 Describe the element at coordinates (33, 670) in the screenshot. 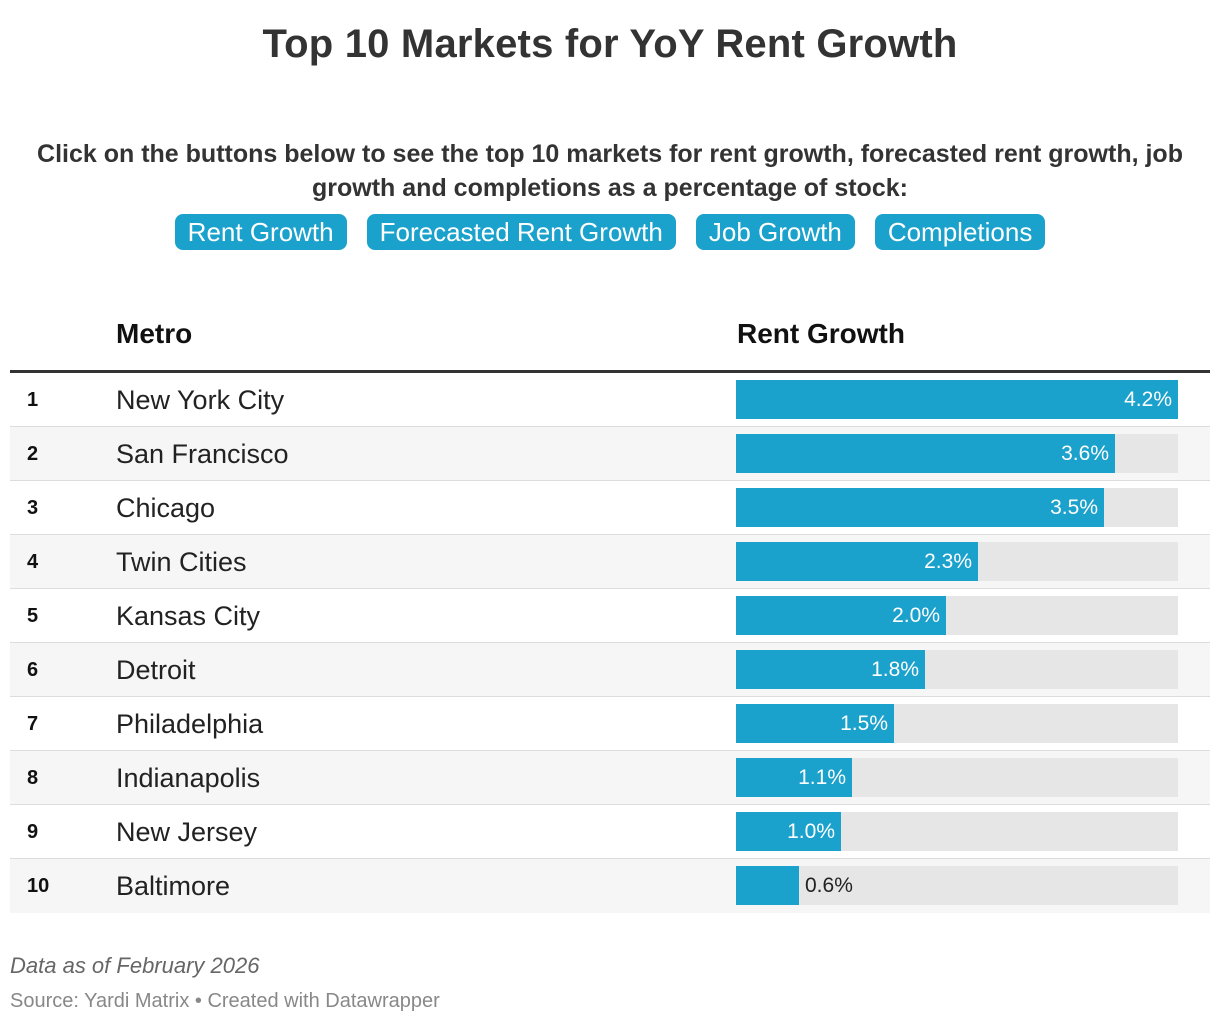

I see `rank-cell: 6` at that location.